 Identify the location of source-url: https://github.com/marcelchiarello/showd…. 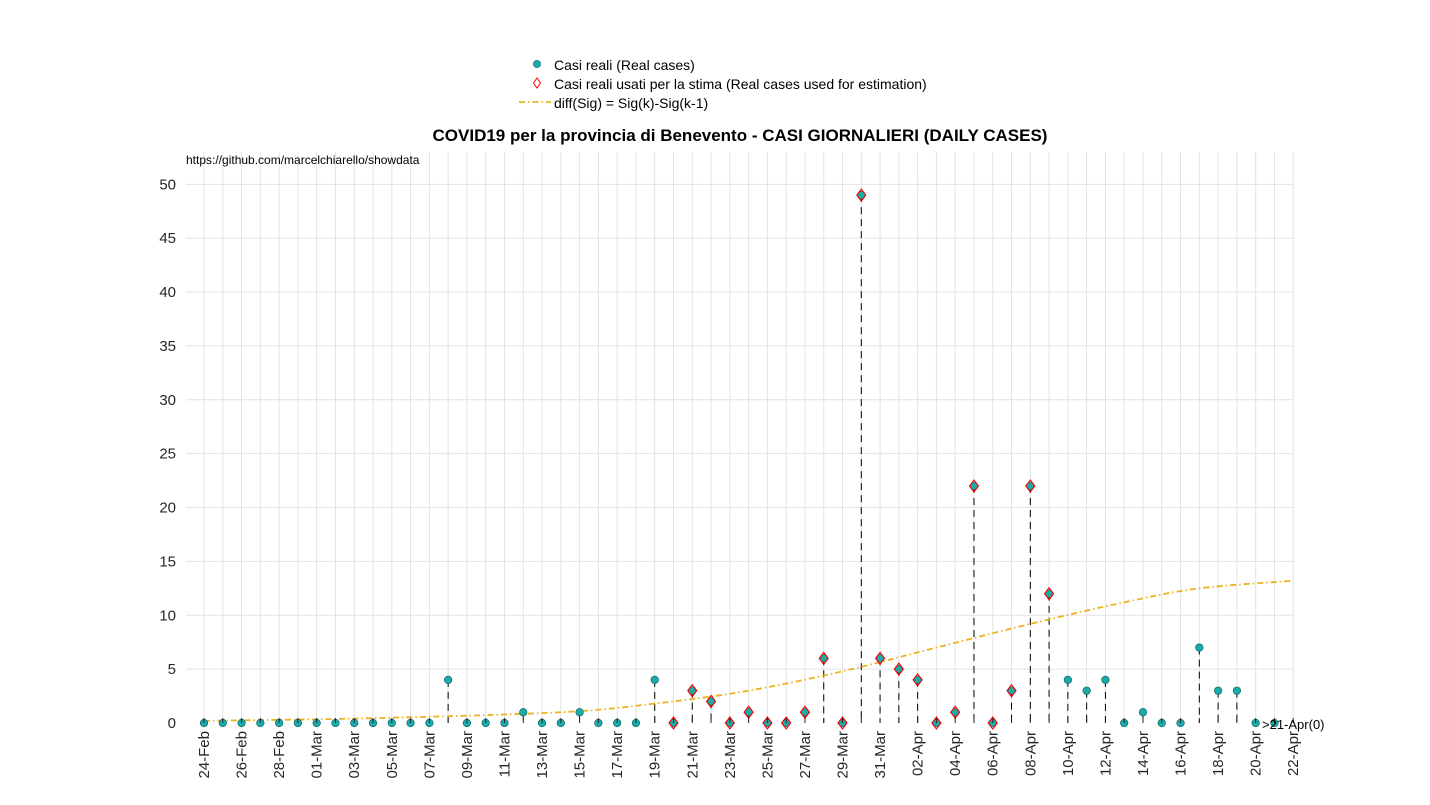
(303, 160).